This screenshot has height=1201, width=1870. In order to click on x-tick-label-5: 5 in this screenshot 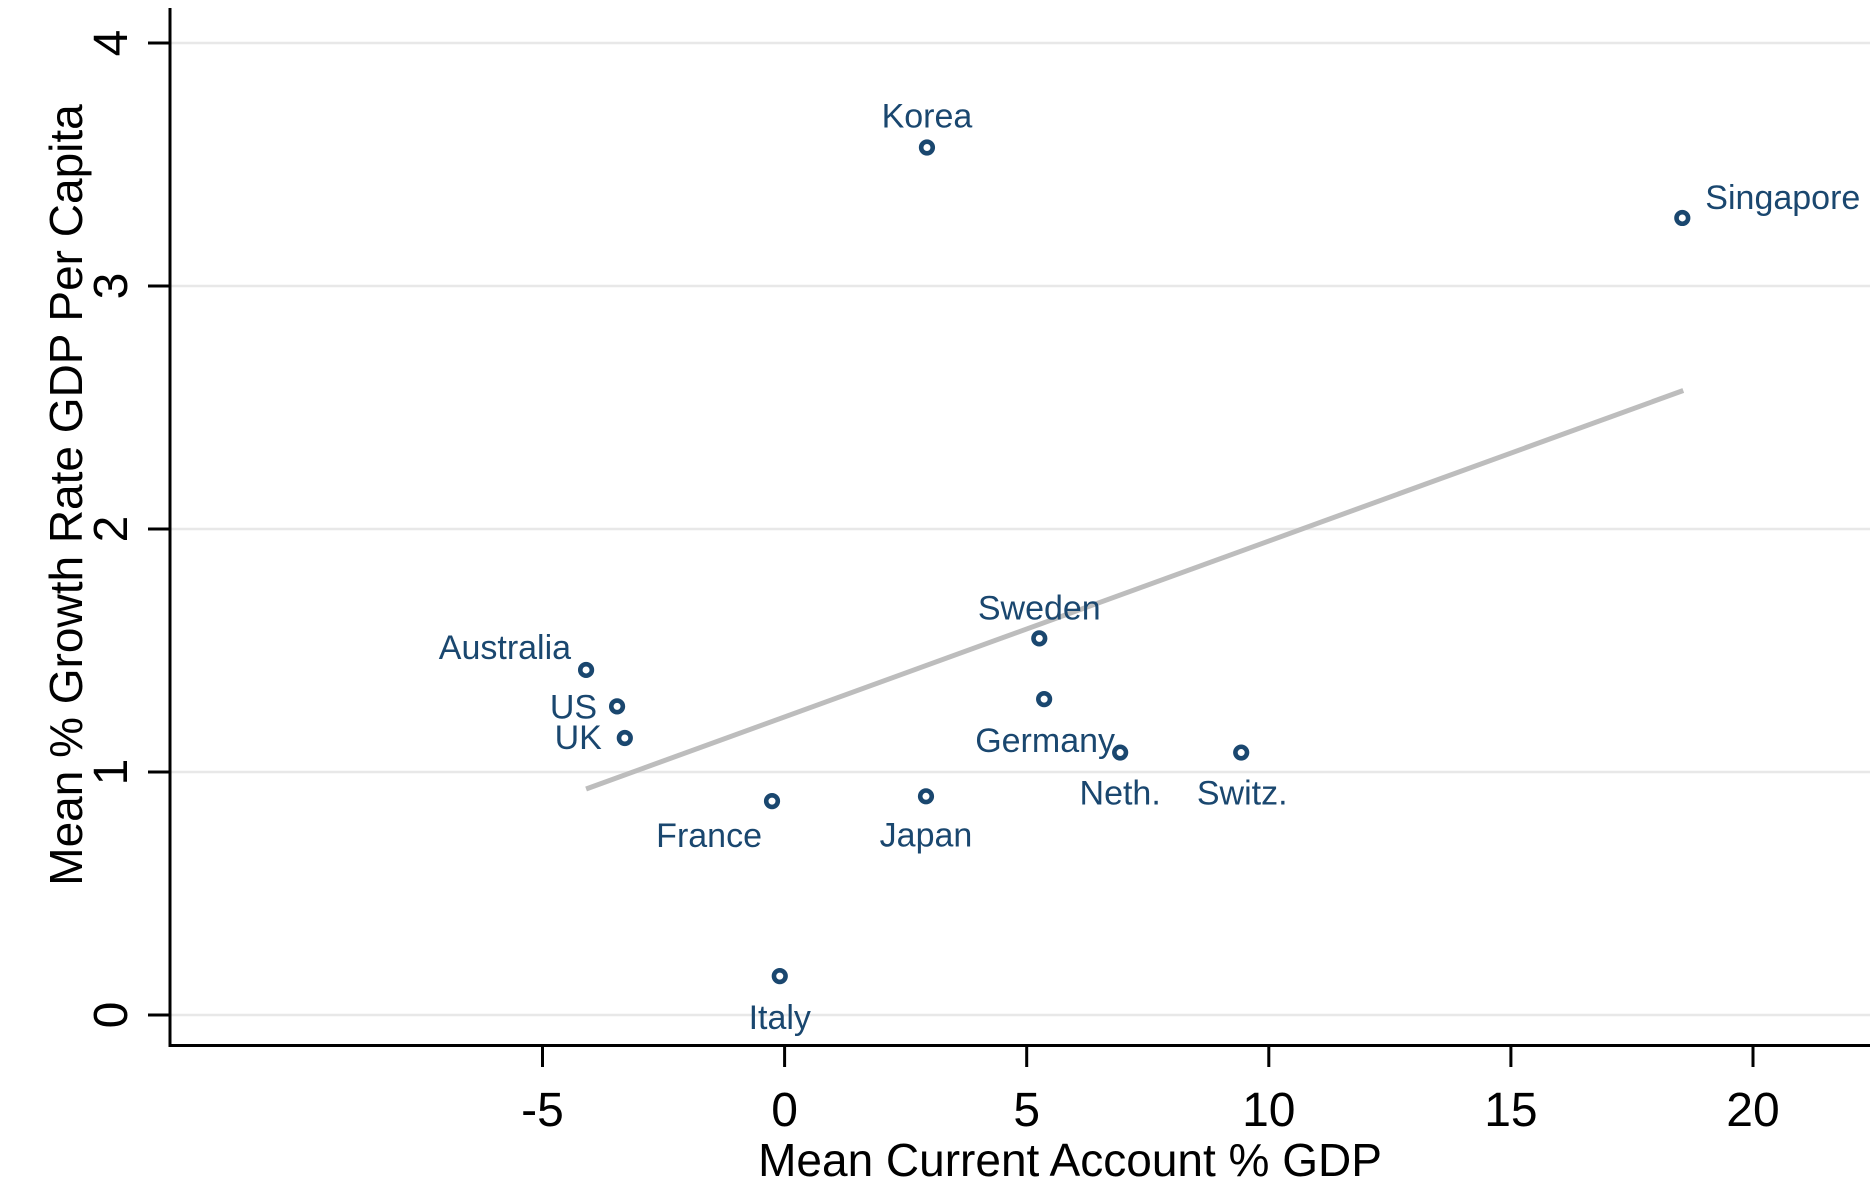, I will do `click(1026, 1110)`.